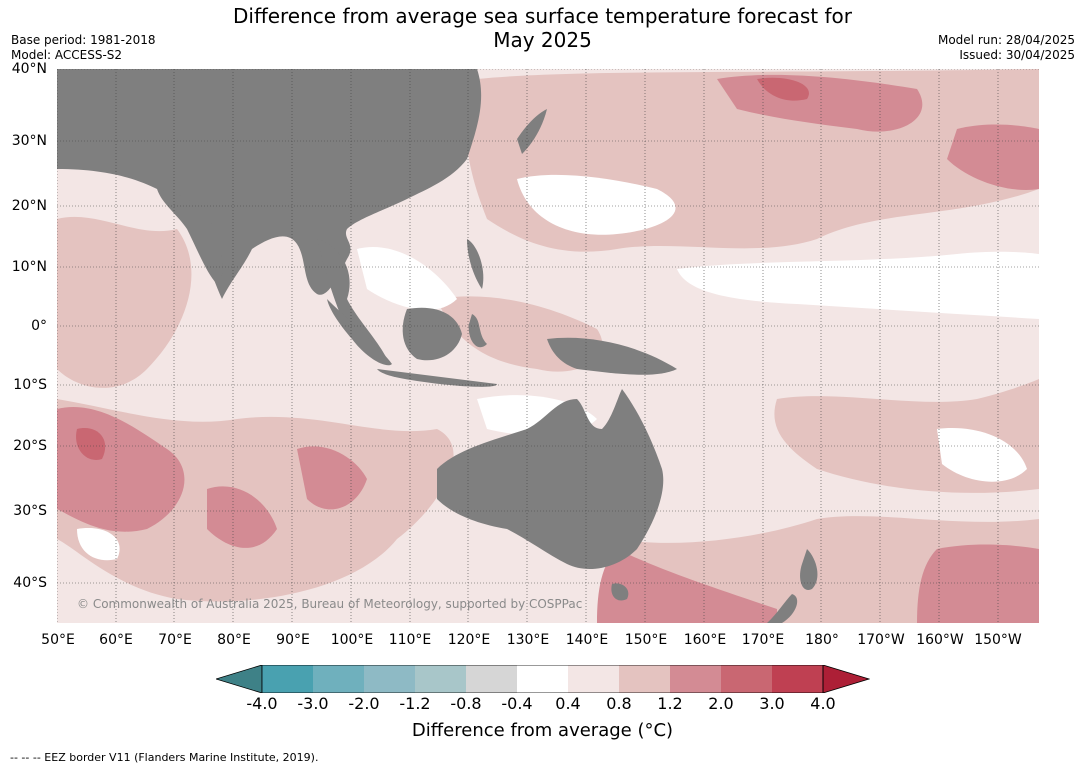 The height and width of the screenshot is (770, 1085). I want to click on lon-label-170w: 170°W, so click(881, 640).